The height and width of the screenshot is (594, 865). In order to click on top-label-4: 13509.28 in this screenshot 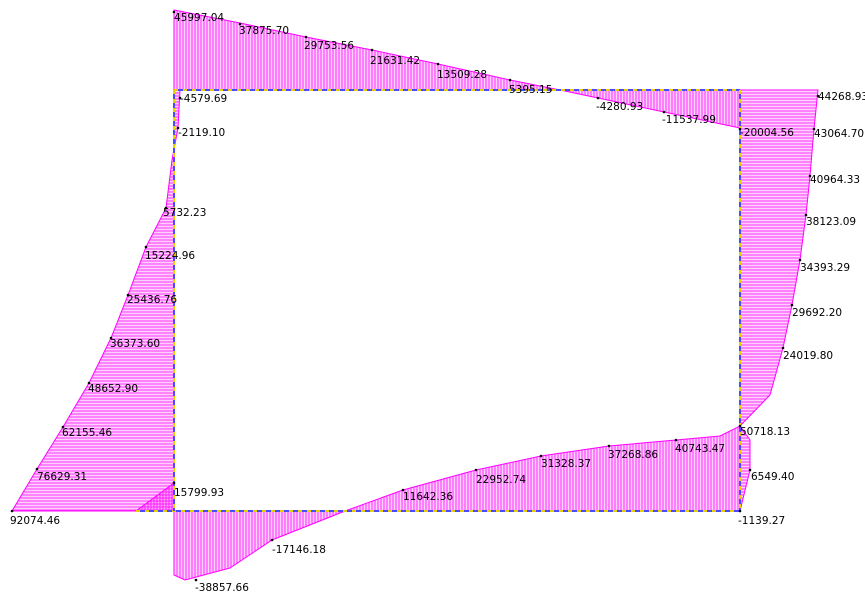, I will do `click(462, 75)`.